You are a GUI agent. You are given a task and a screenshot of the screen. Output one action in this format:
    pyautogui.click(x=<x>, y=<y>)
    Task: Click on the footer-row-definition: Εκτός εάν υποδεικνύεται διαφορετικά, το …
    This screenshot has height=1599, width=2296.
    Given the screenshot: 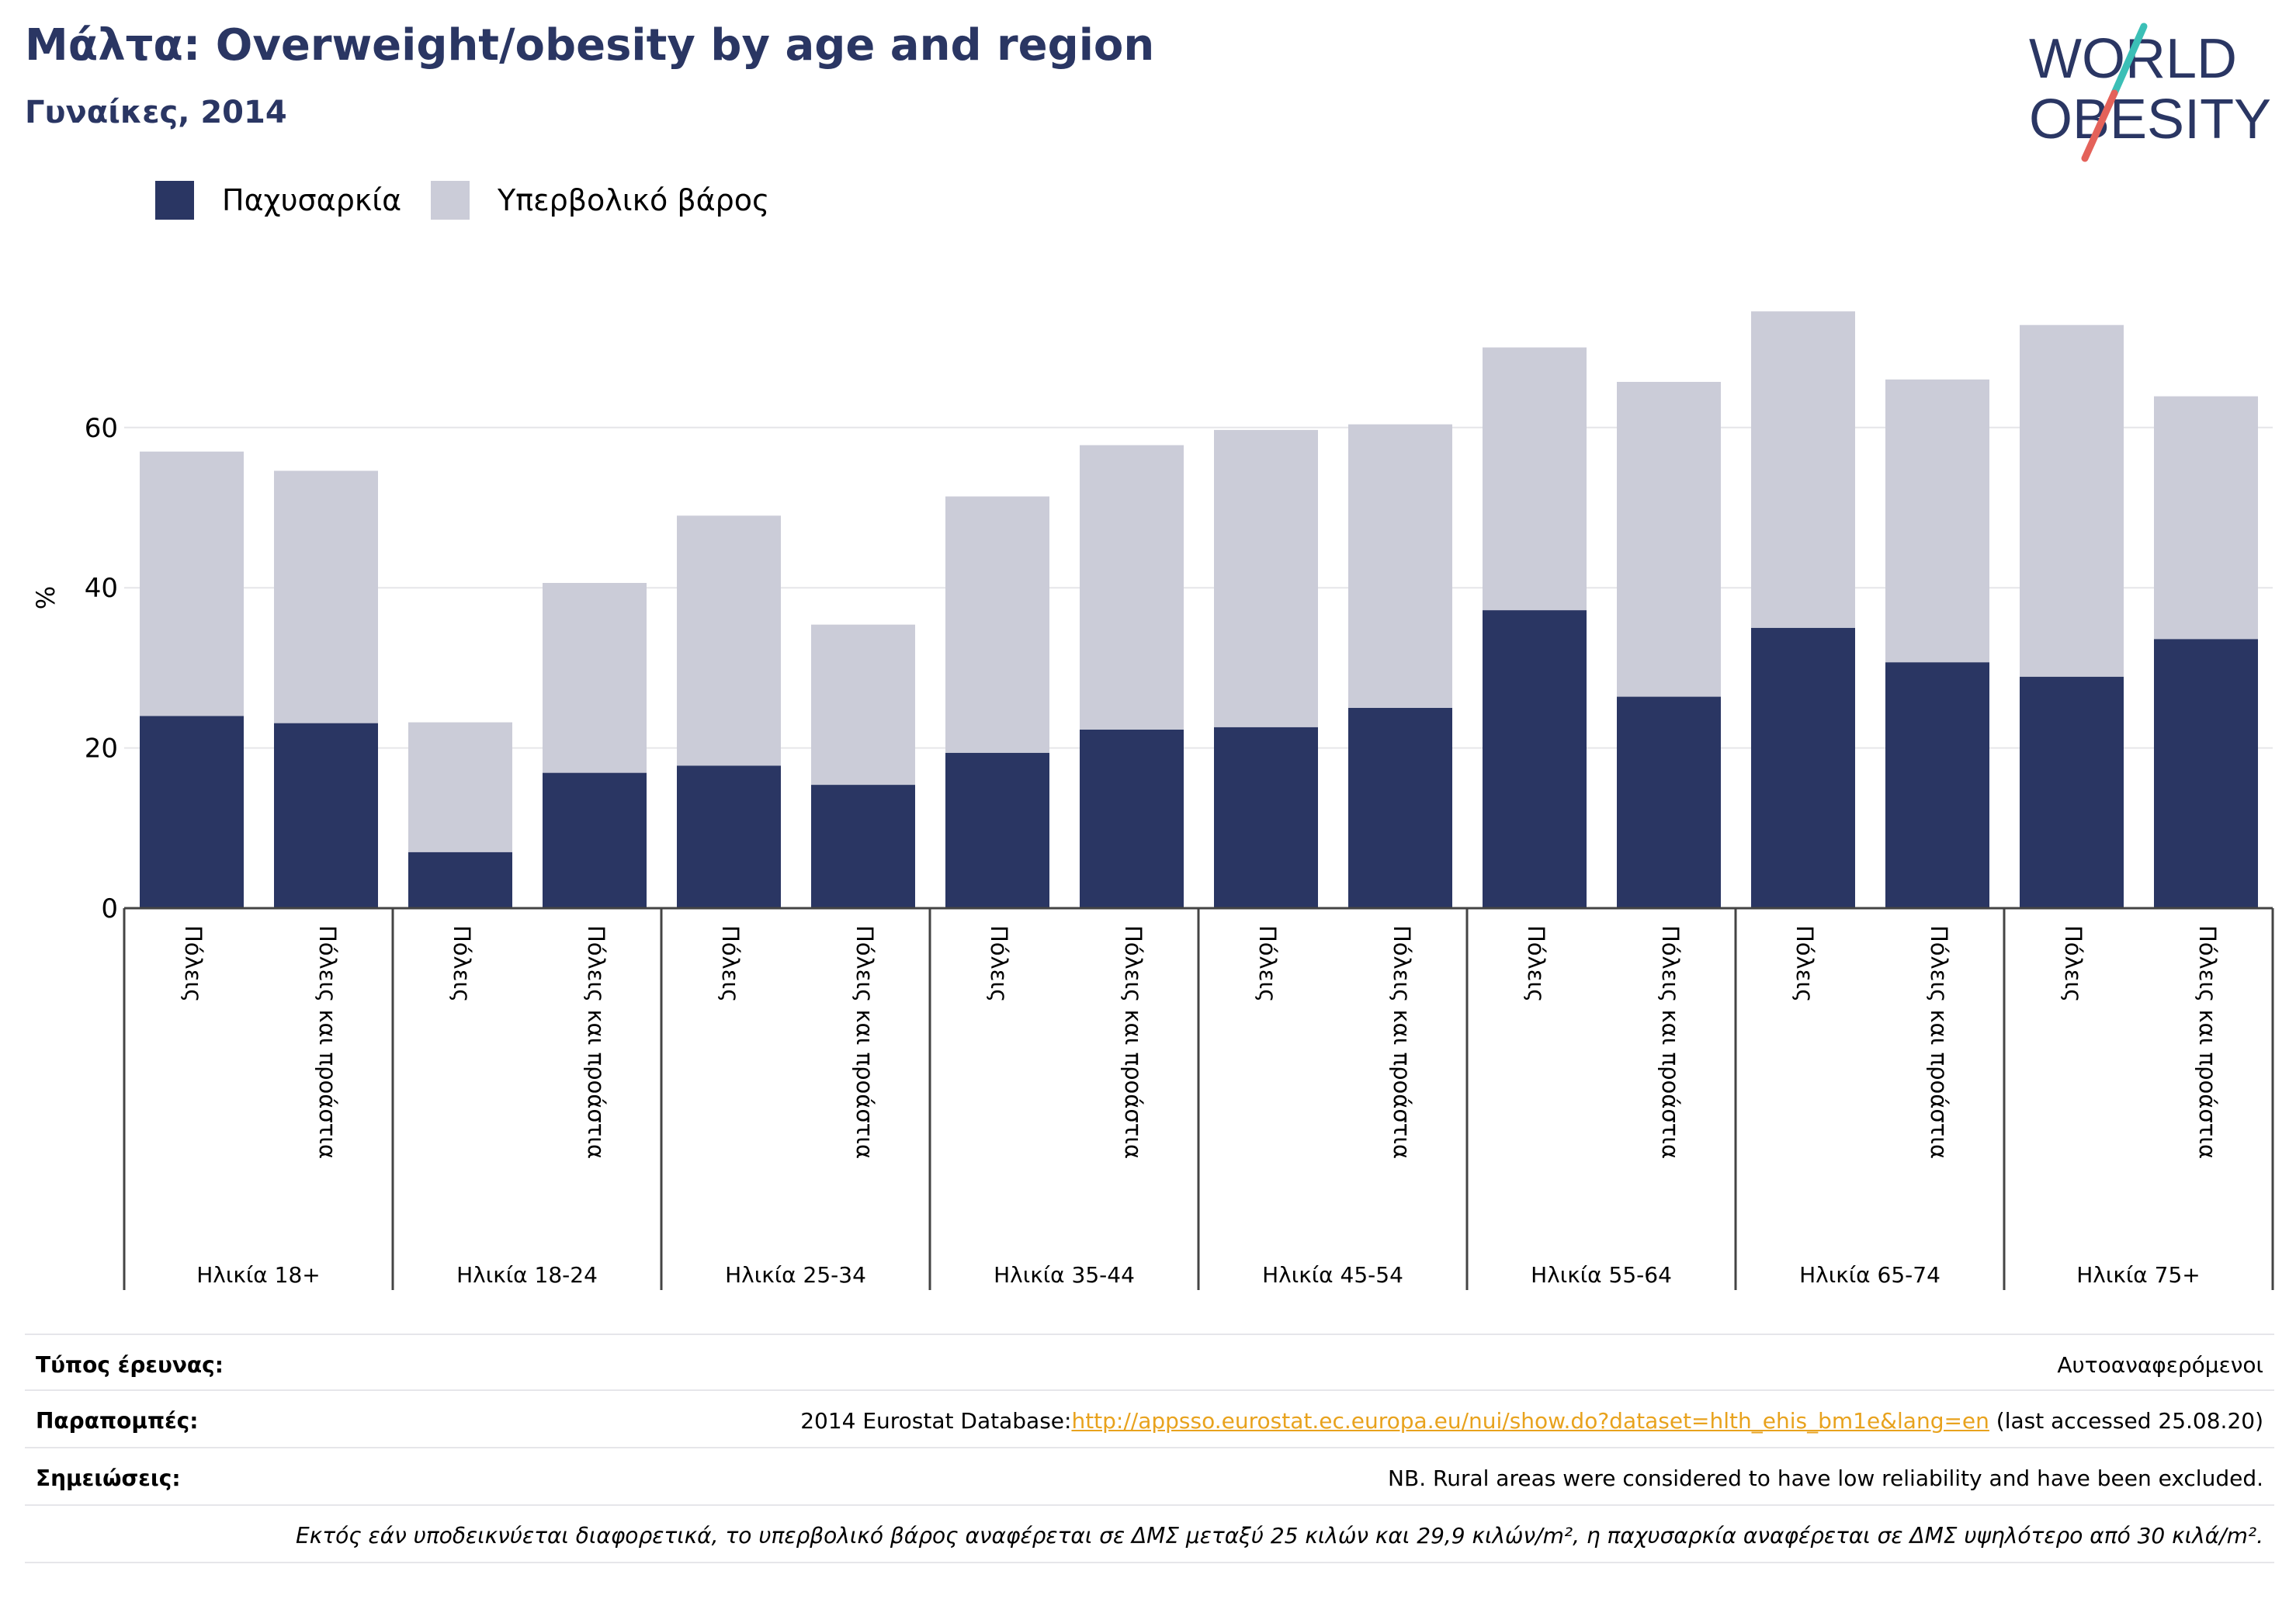 What is the action you would take?
    pyautogui.click(x=1149, y=1533)
    